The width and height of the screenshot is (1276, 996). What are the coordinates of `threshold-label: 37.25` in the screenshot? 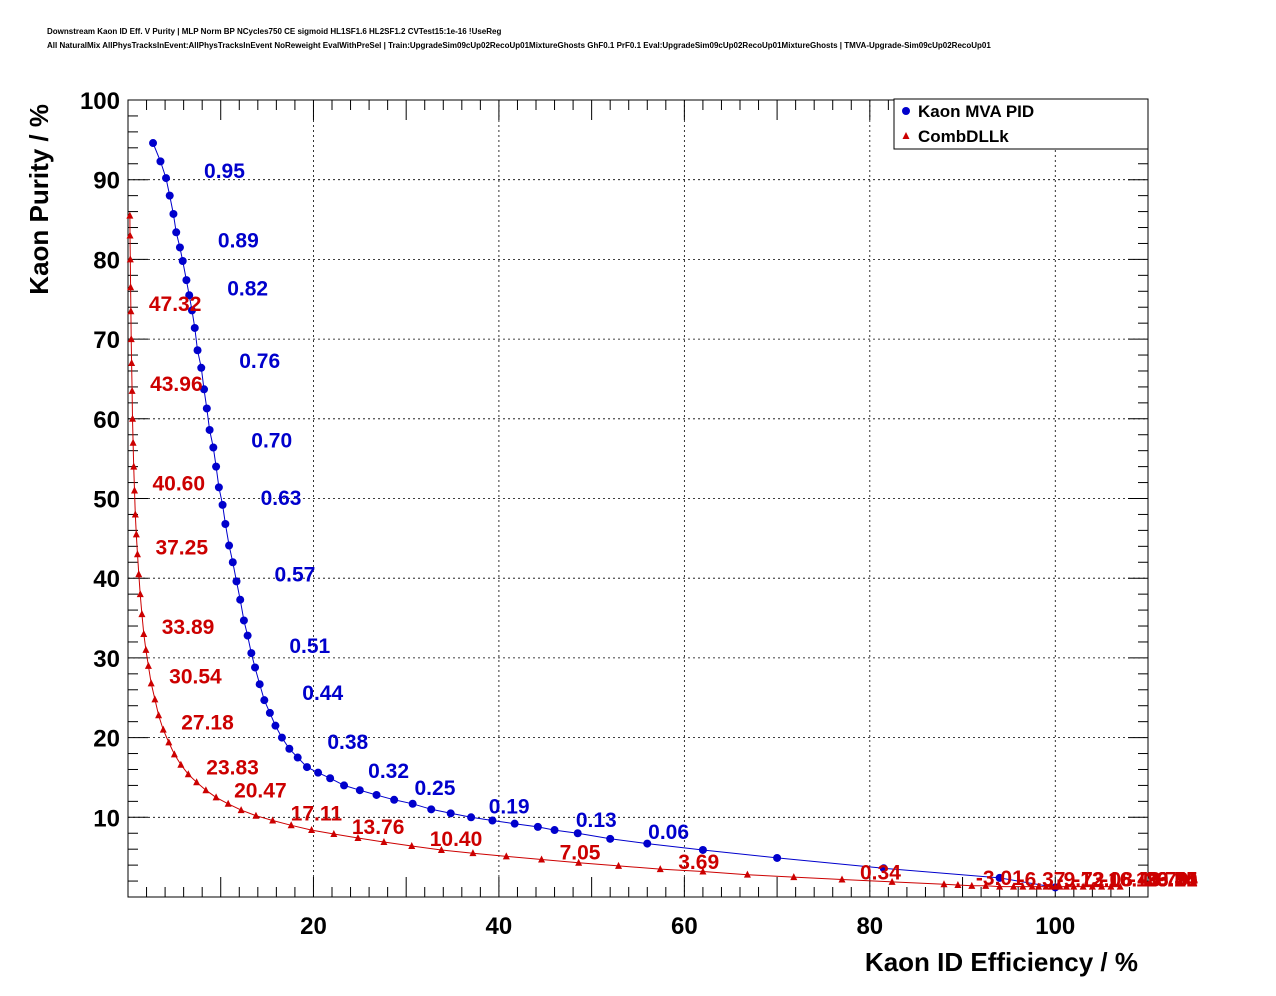 It's located at (181, 547).